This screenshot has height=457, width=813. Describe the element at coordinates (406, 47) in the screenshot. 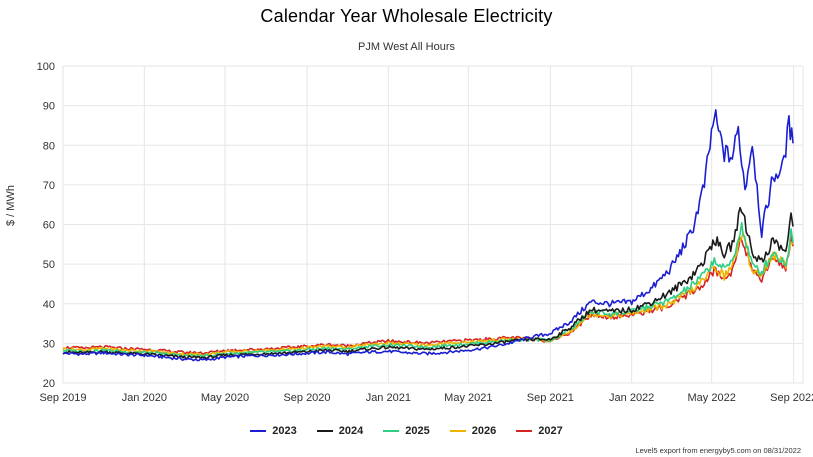

I see `chart-subtitle: PJM West All Hours` at that location.